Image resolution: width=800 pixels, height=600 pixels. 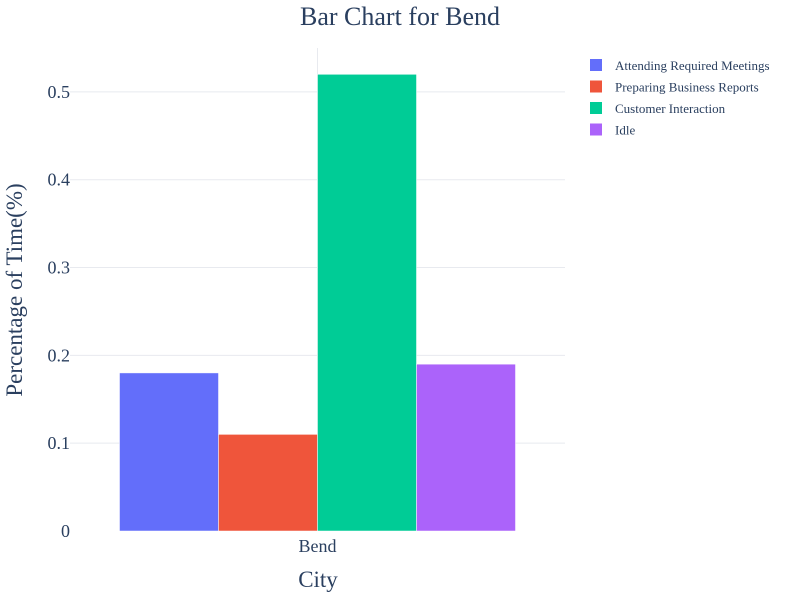 I want to click on legend-item: Idle, so click(x=612, y=130).